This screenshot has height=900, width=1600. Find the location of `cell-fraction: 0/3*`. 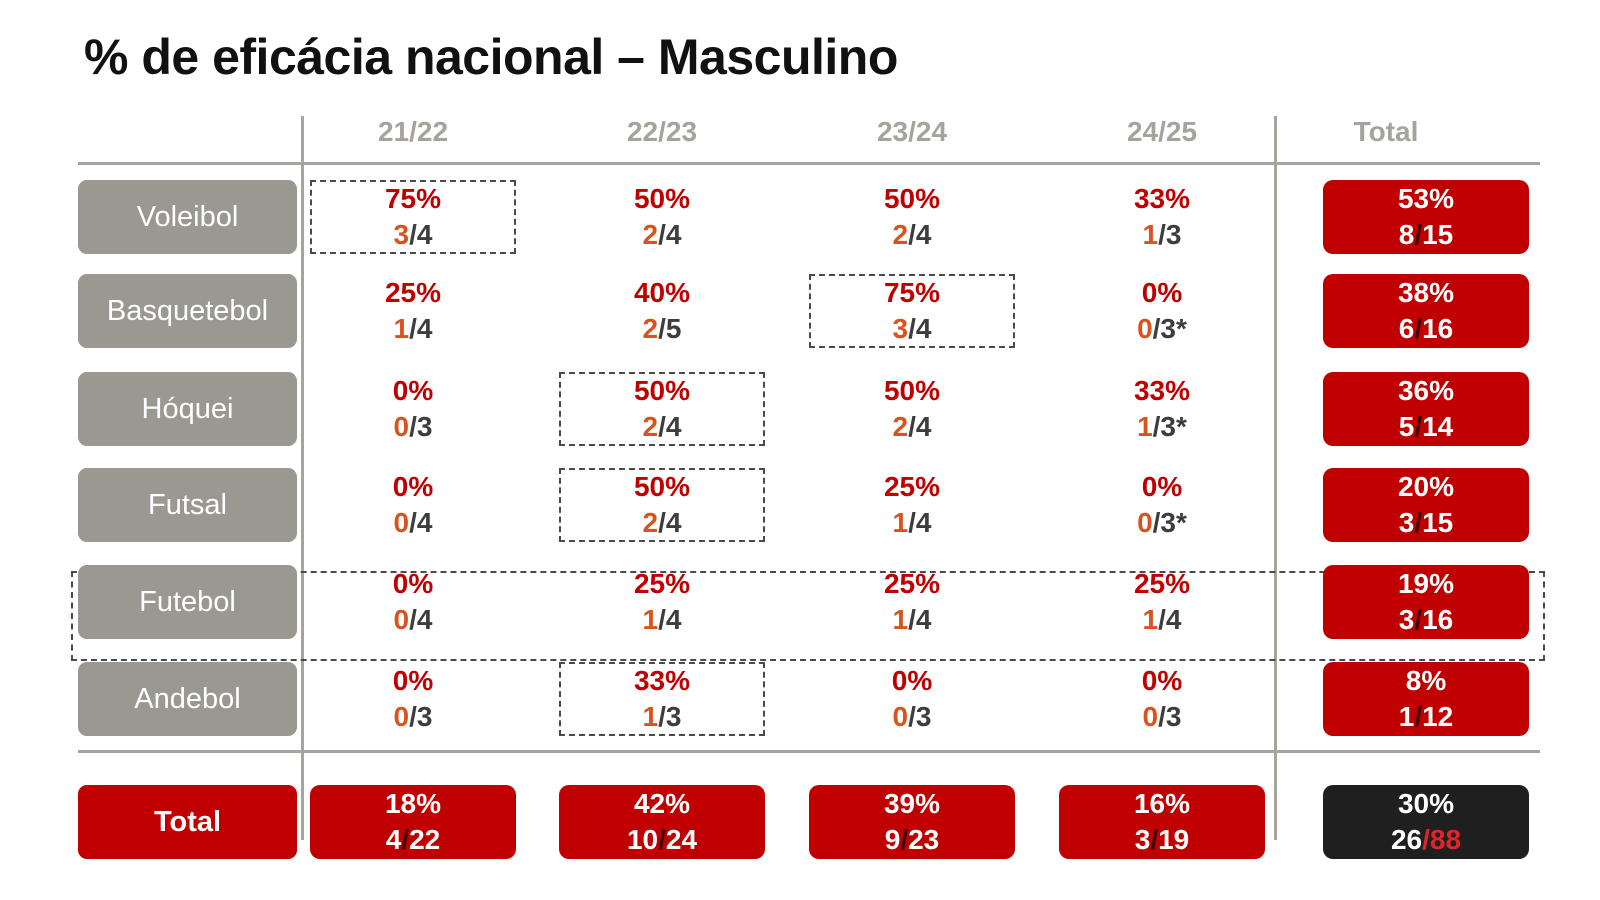

cell-fraction: 0/3* is located at coordinates (1162, 523).